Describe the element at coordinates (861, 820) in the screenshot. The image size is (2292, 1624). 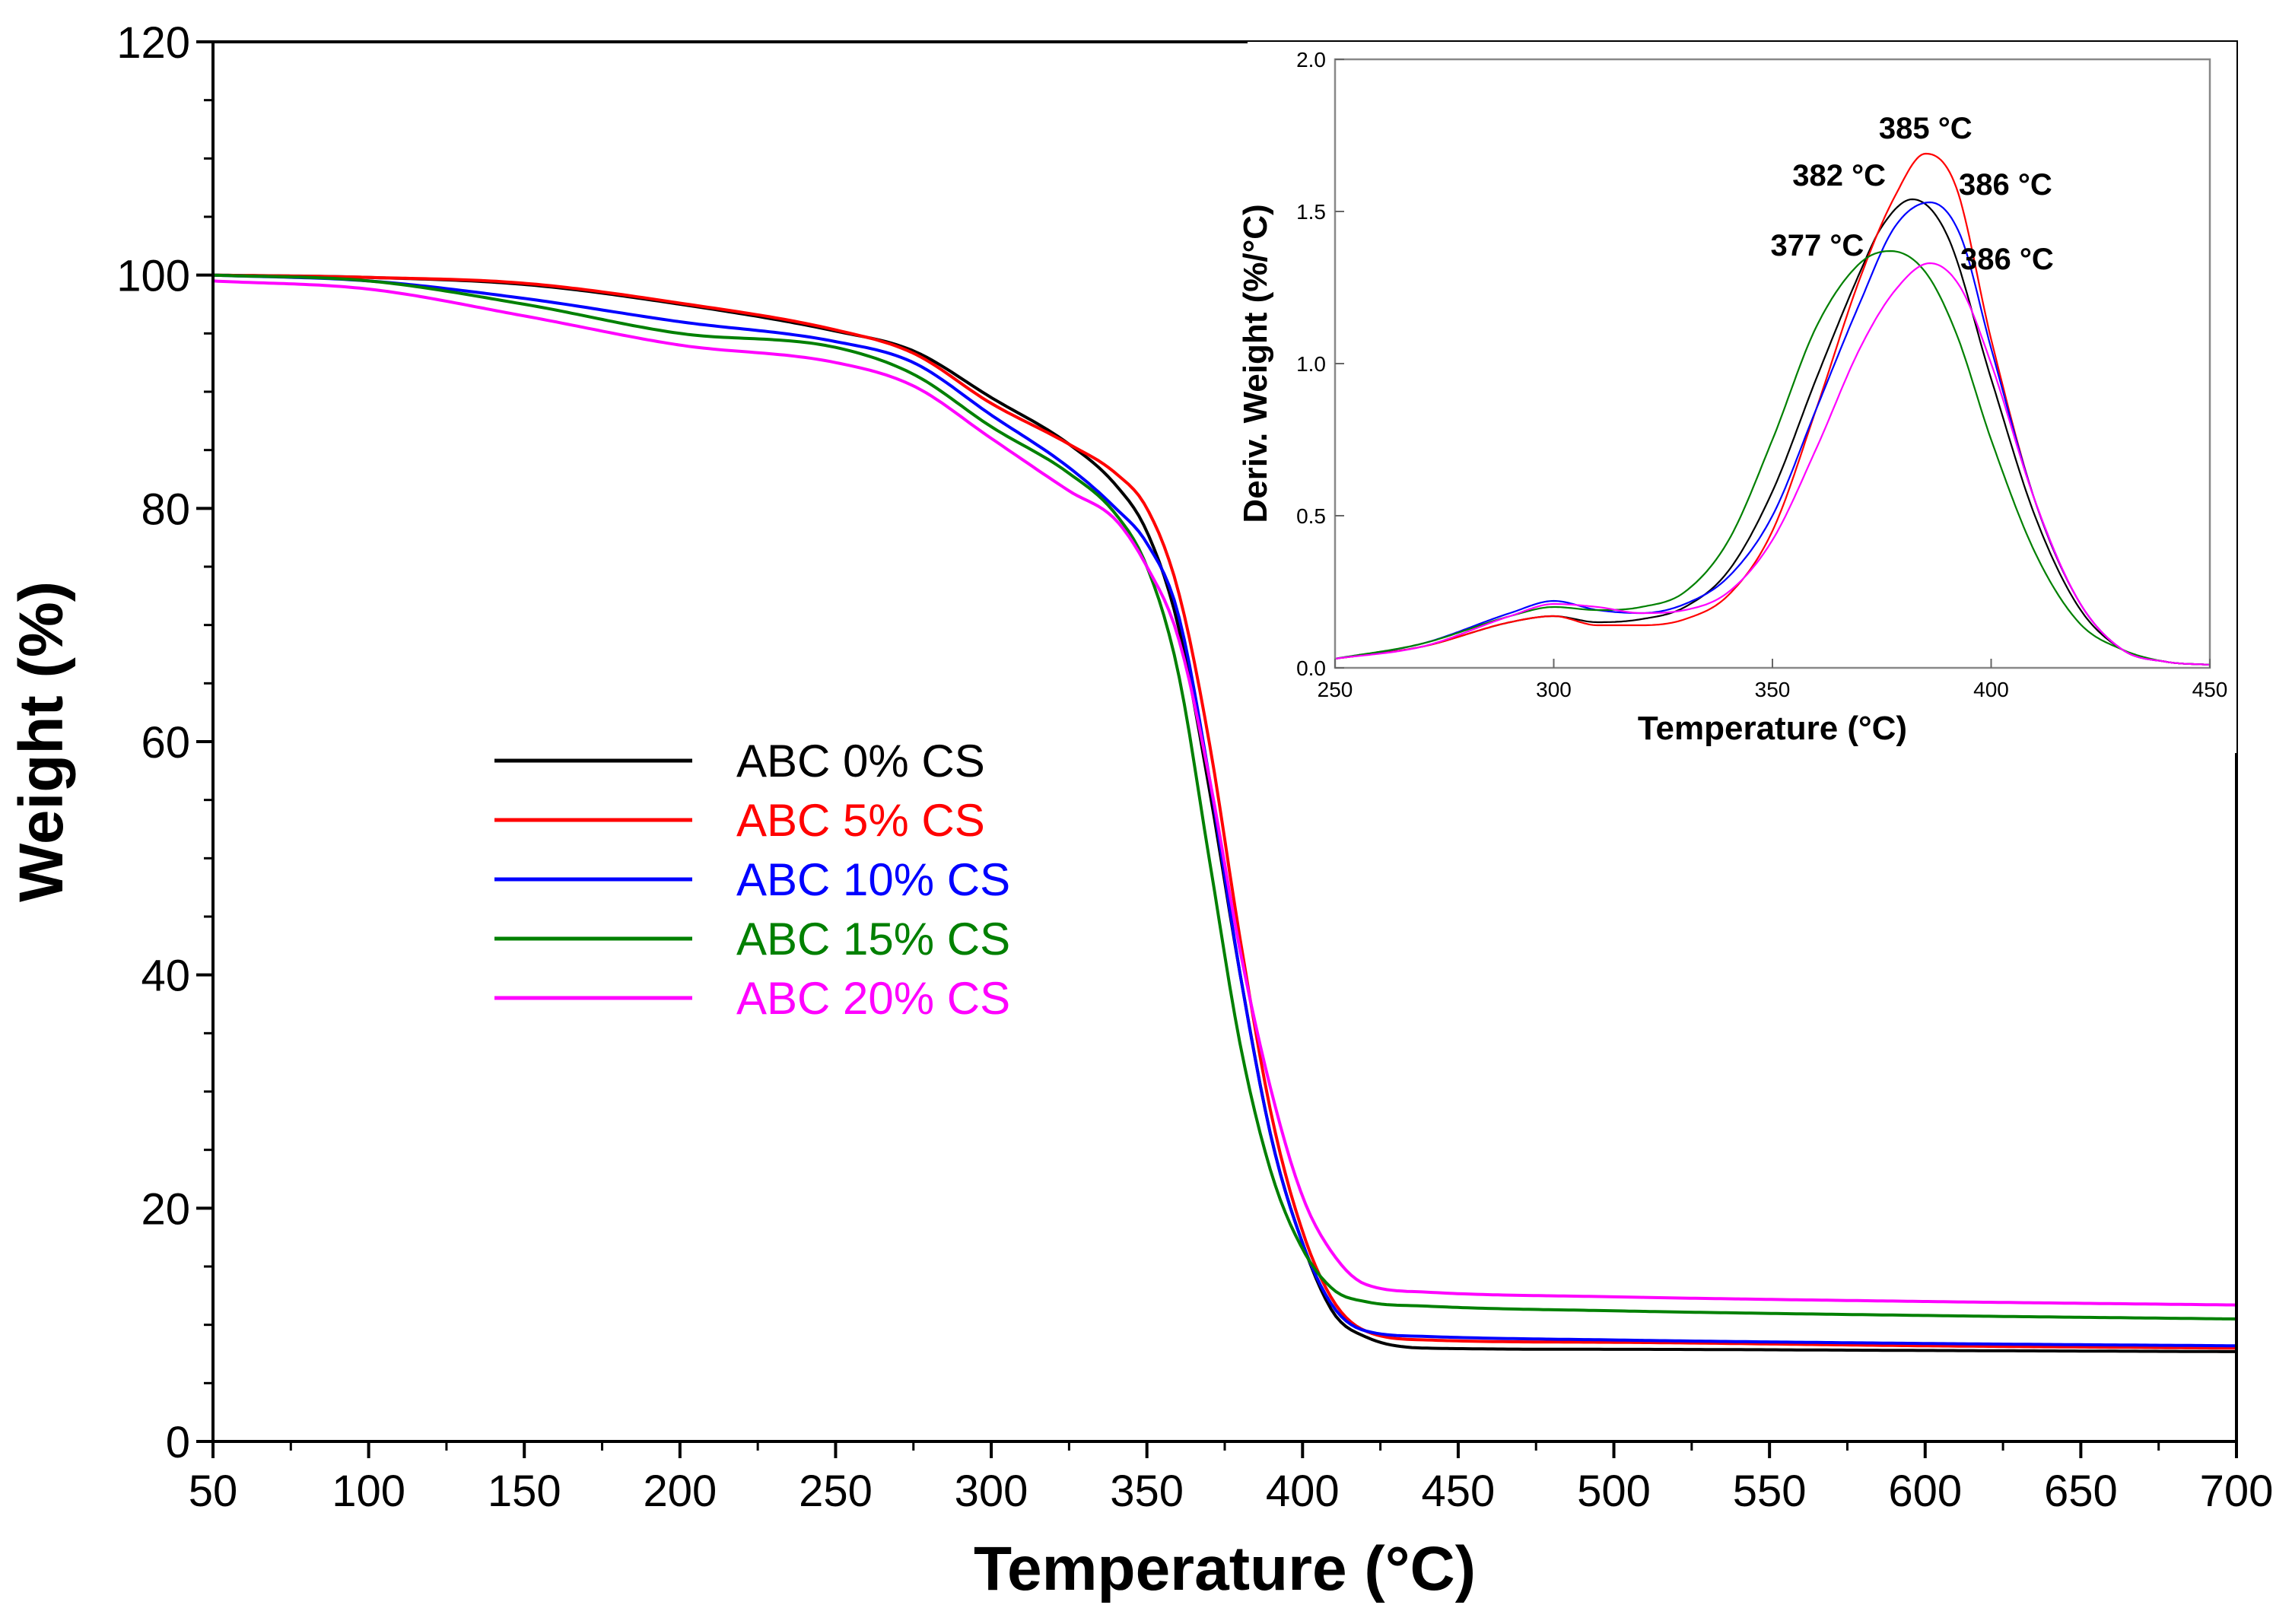
I see `legend-label: ABC 5% CS` at that location.